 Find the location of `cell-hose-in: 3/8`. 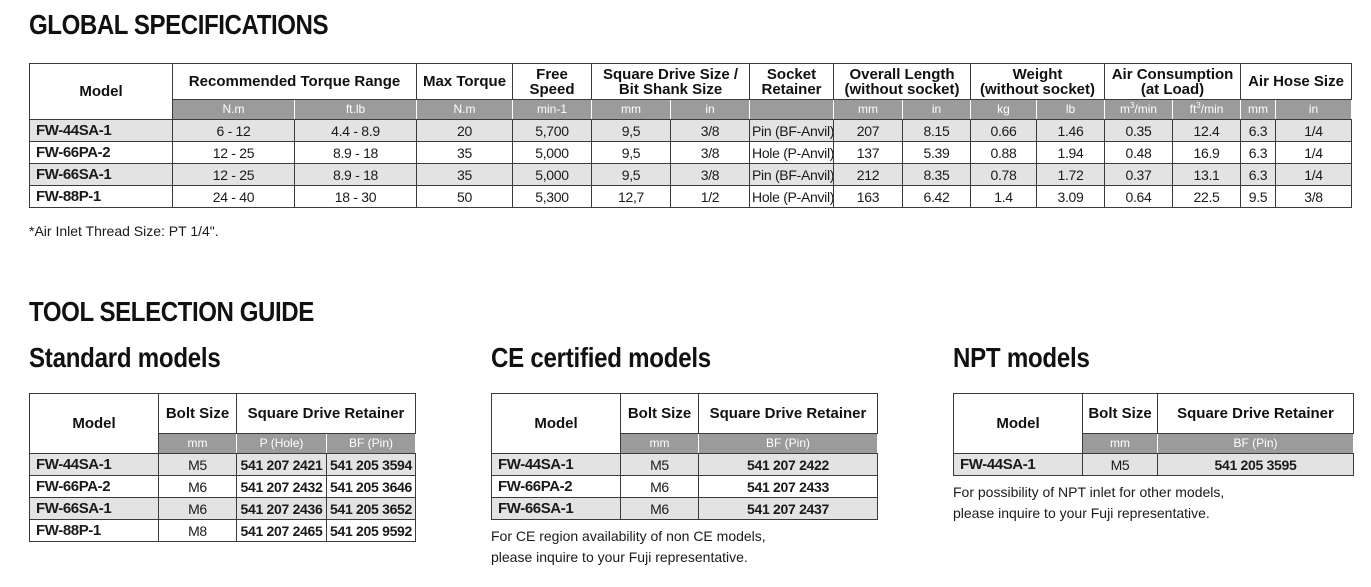

cell-hose-in: 3/8 is located at coordinates (1314, 196).